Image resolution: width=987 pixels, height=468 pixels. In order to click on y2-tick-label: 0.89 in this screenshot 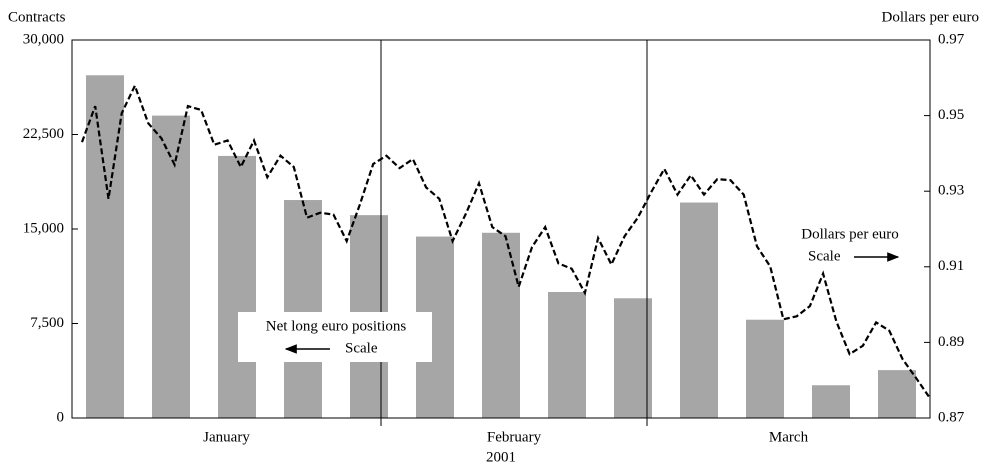, I will do `click(951, 342)`.